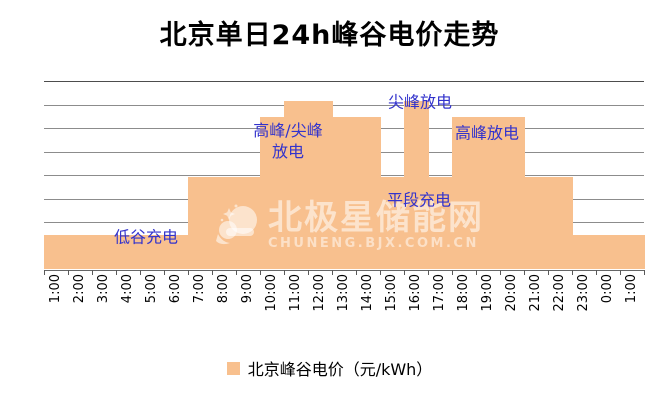  What do you see at coordinates (296, 185) in the screenshot?
I see `bar-11:00` at bounding box center [296, 185].